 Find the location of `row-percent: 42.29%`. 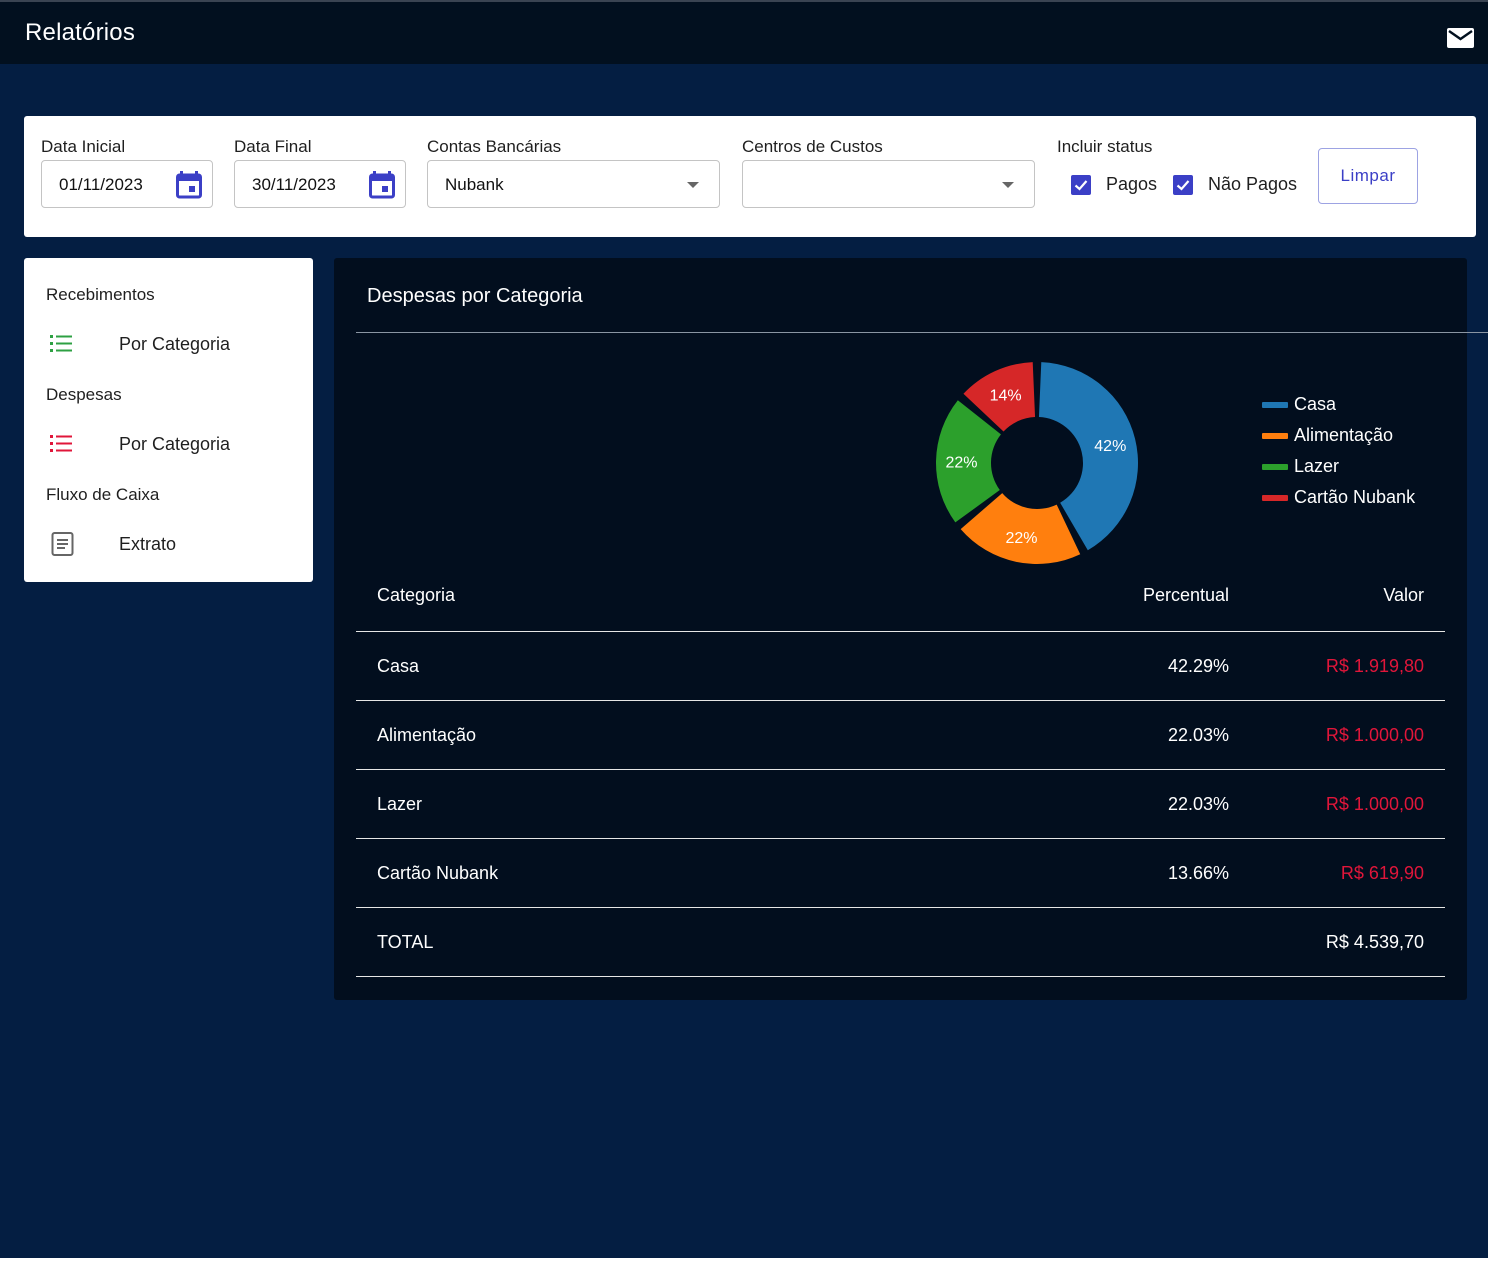

row-percent: 42.29% is located at coordinates (1198, 666).